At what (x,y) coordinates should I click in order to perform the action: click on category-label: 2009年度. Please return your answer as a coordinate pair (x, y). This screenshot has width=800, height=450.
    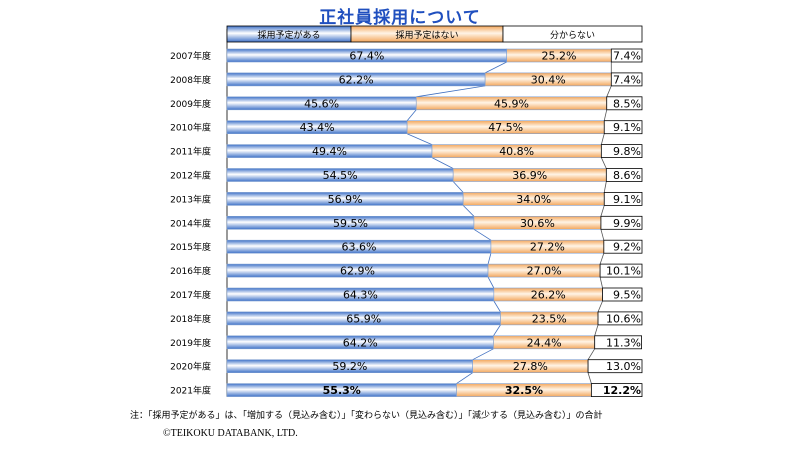
    Looking at the image, I should click on (190, 104).